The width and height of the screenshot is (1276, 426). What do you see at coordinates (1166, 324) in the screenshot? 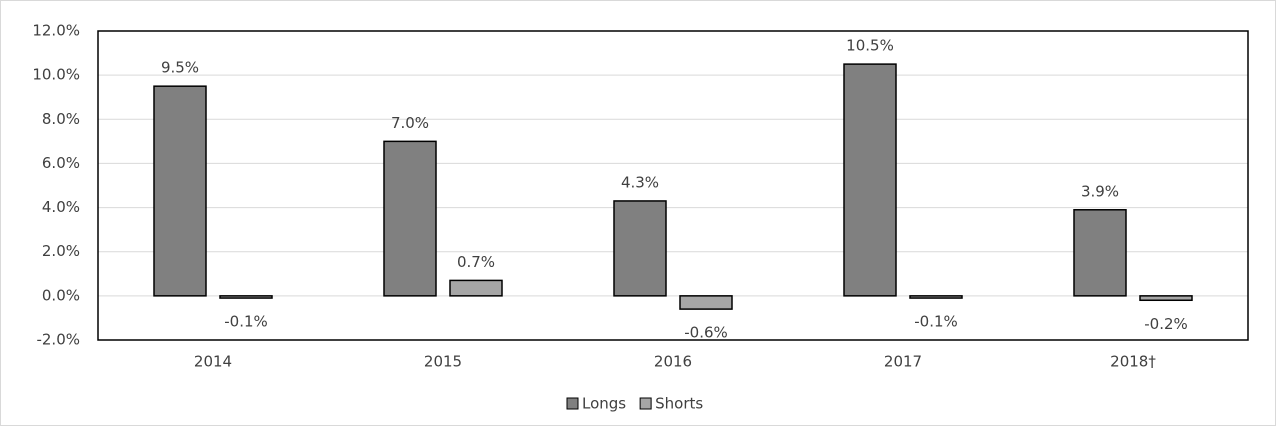
I see `value-label: -0.2%` at bounding box center [1166, 324].